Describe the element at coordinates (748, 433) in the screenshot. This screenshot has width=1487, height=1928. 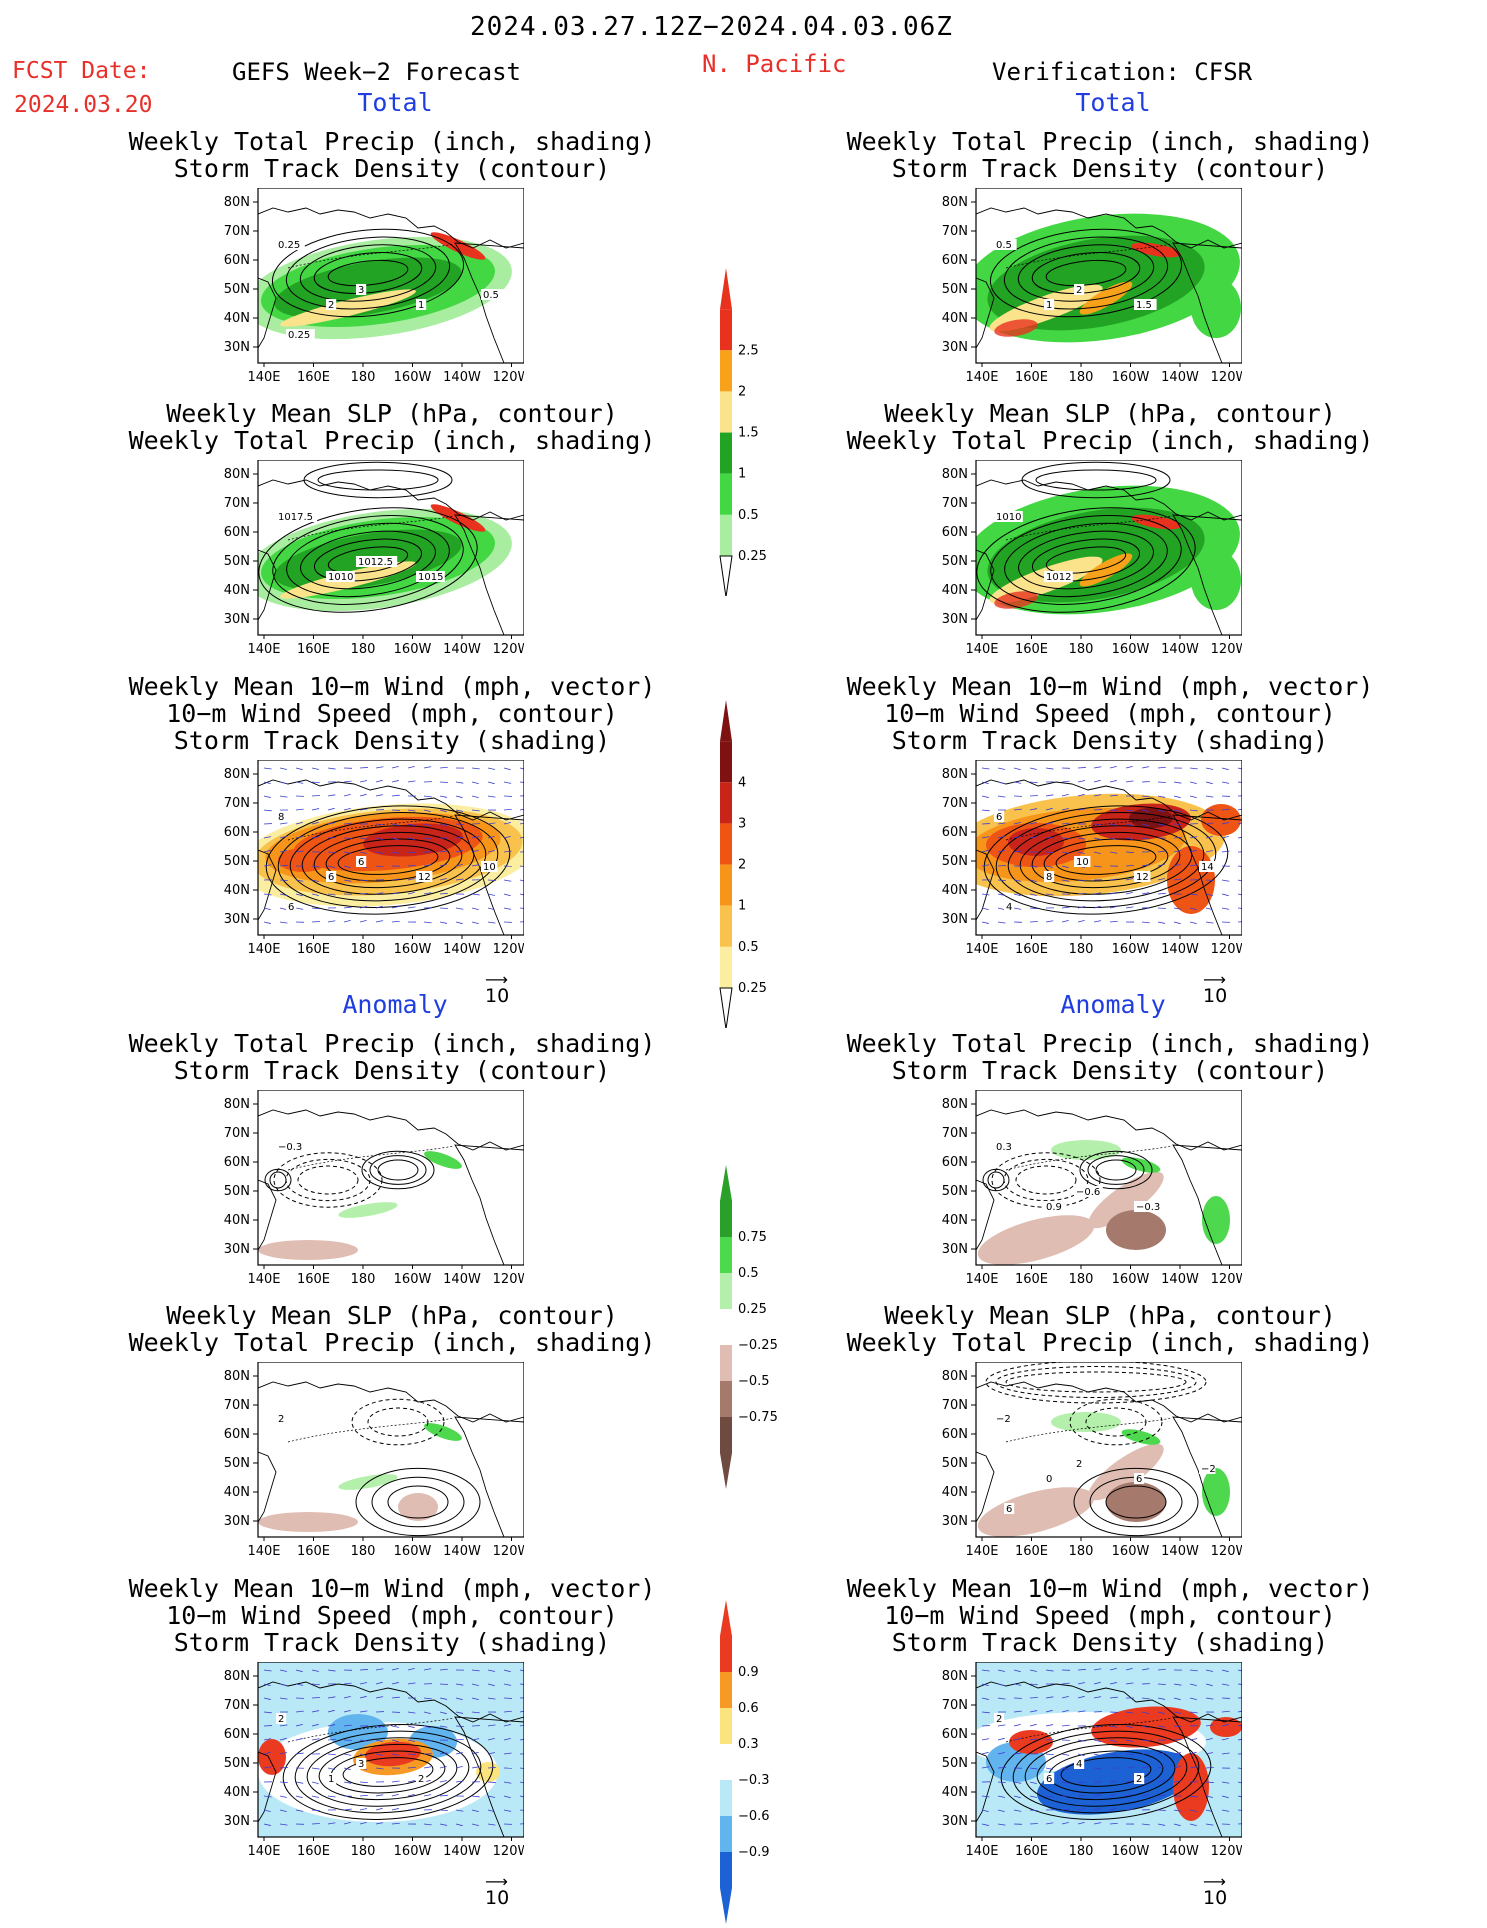
I see `colorbar-label: 1.5` at that location.